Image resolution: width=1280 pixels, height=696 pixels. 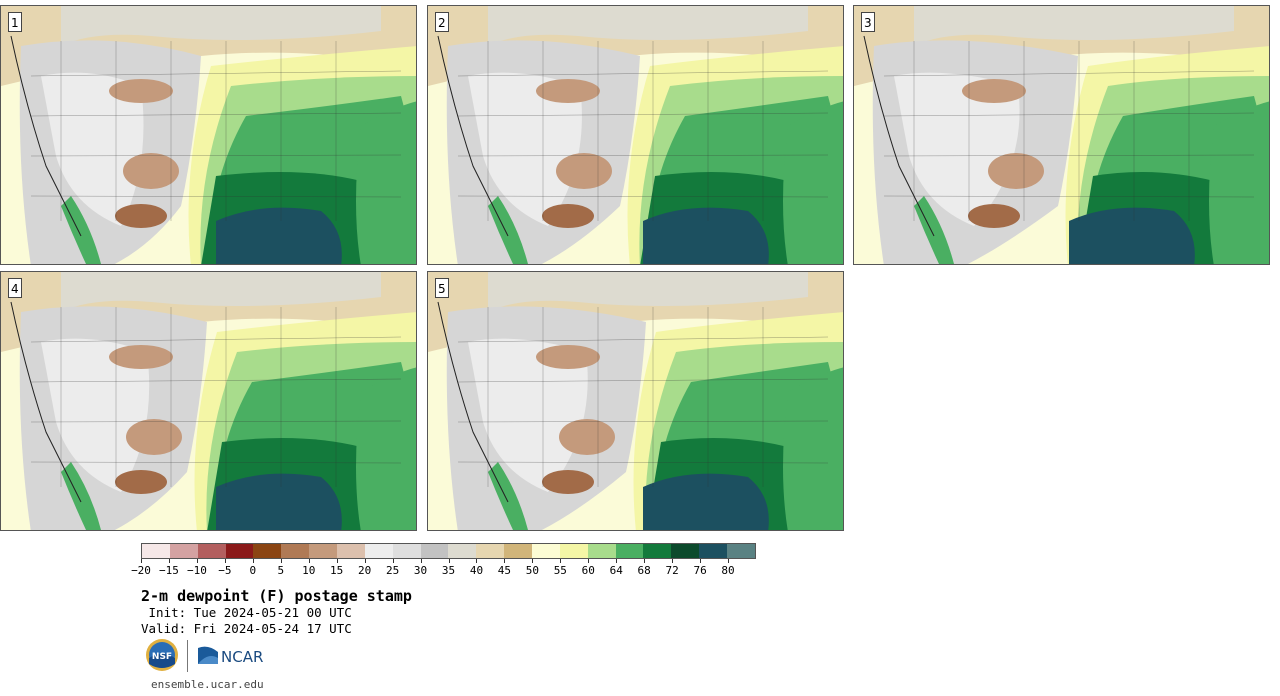 I want to click on colorbar-tick-label: 0, so click(x=253, y=570).